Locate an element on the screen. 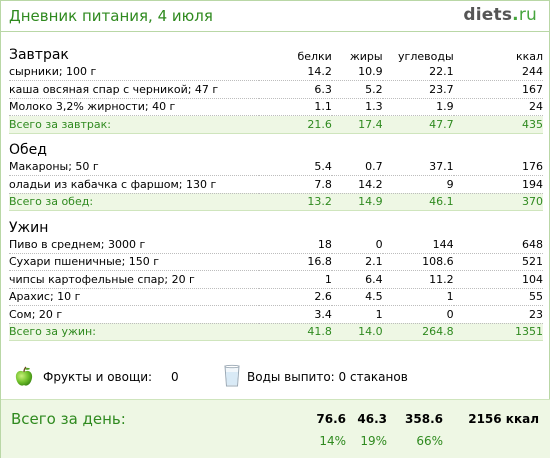 Image resolution: width=550 pixels, height=458 pixels. carbs-value: 108.6 is located at coordinates (418, 262).